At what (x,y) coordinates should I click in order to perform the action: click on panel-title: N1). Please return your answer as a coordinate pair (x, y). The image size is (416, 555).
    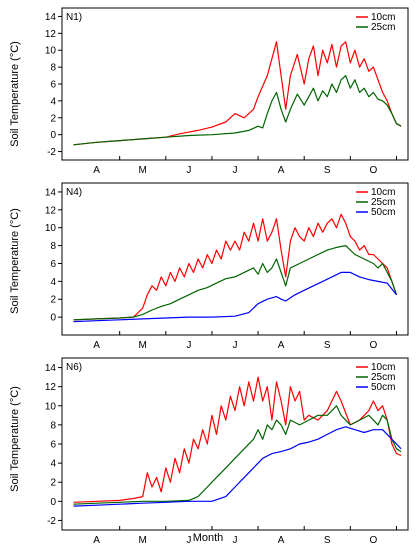
    Looking at the image, I should click on (74, 17).